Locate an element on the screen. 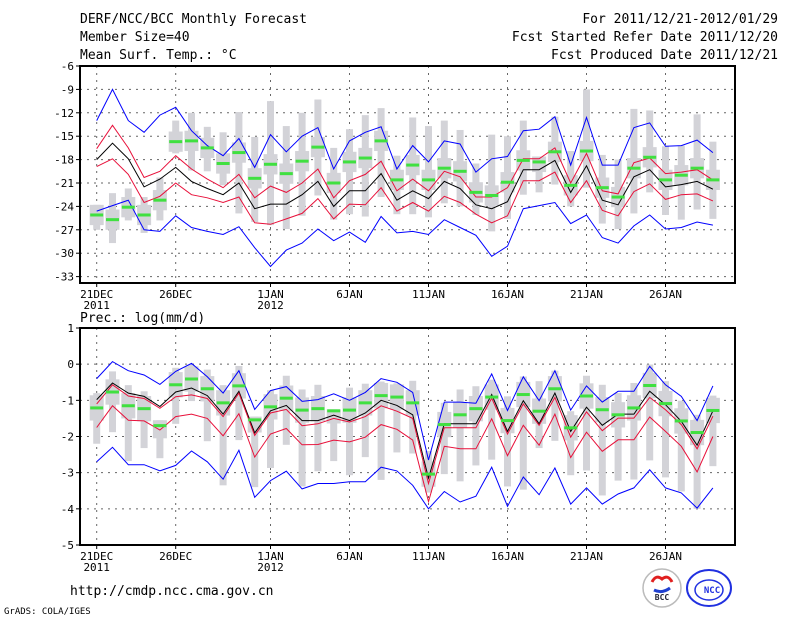  source-url: http://cmdp.ncc.cma.gov.cn is located at coordinates (172, 591).